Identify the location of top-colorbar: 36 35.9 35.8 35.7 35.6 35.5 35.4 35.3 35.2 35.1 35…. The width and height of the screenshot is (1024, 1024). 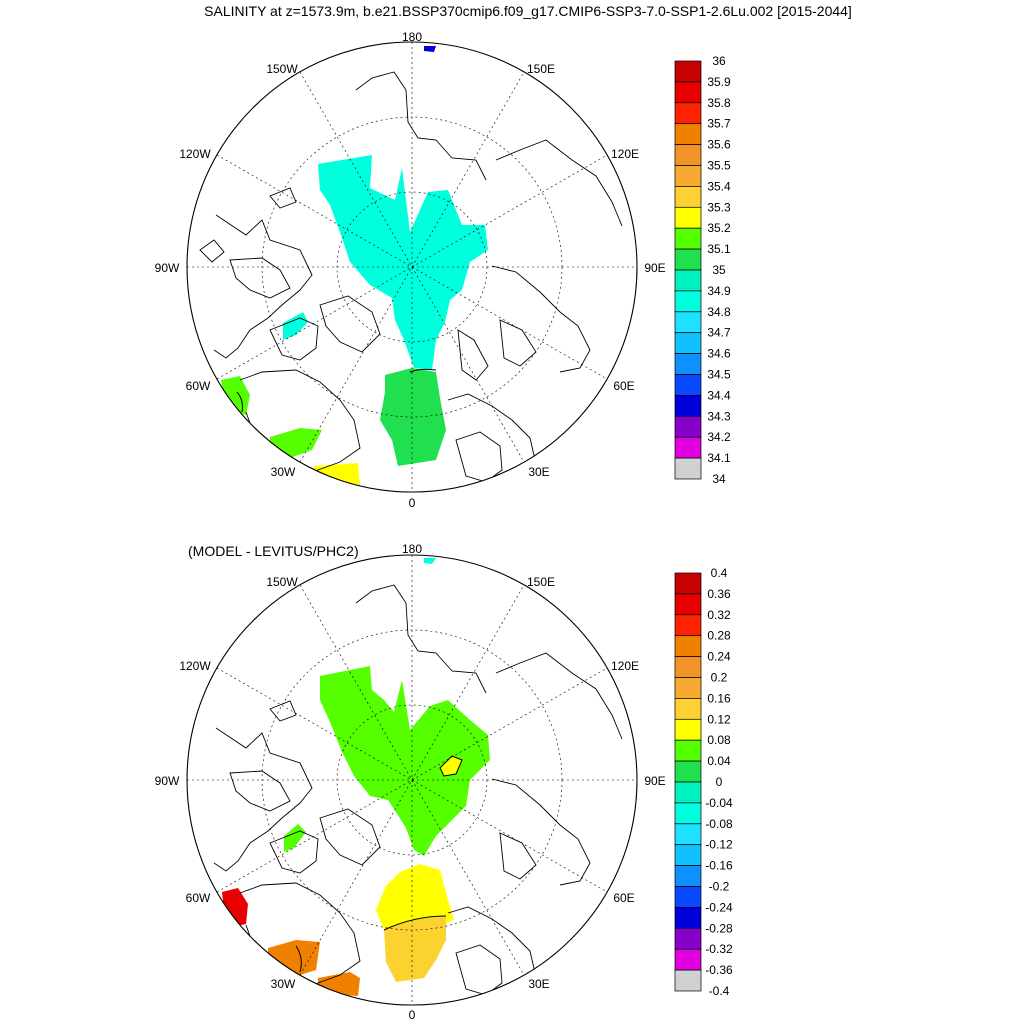
(702, 270).